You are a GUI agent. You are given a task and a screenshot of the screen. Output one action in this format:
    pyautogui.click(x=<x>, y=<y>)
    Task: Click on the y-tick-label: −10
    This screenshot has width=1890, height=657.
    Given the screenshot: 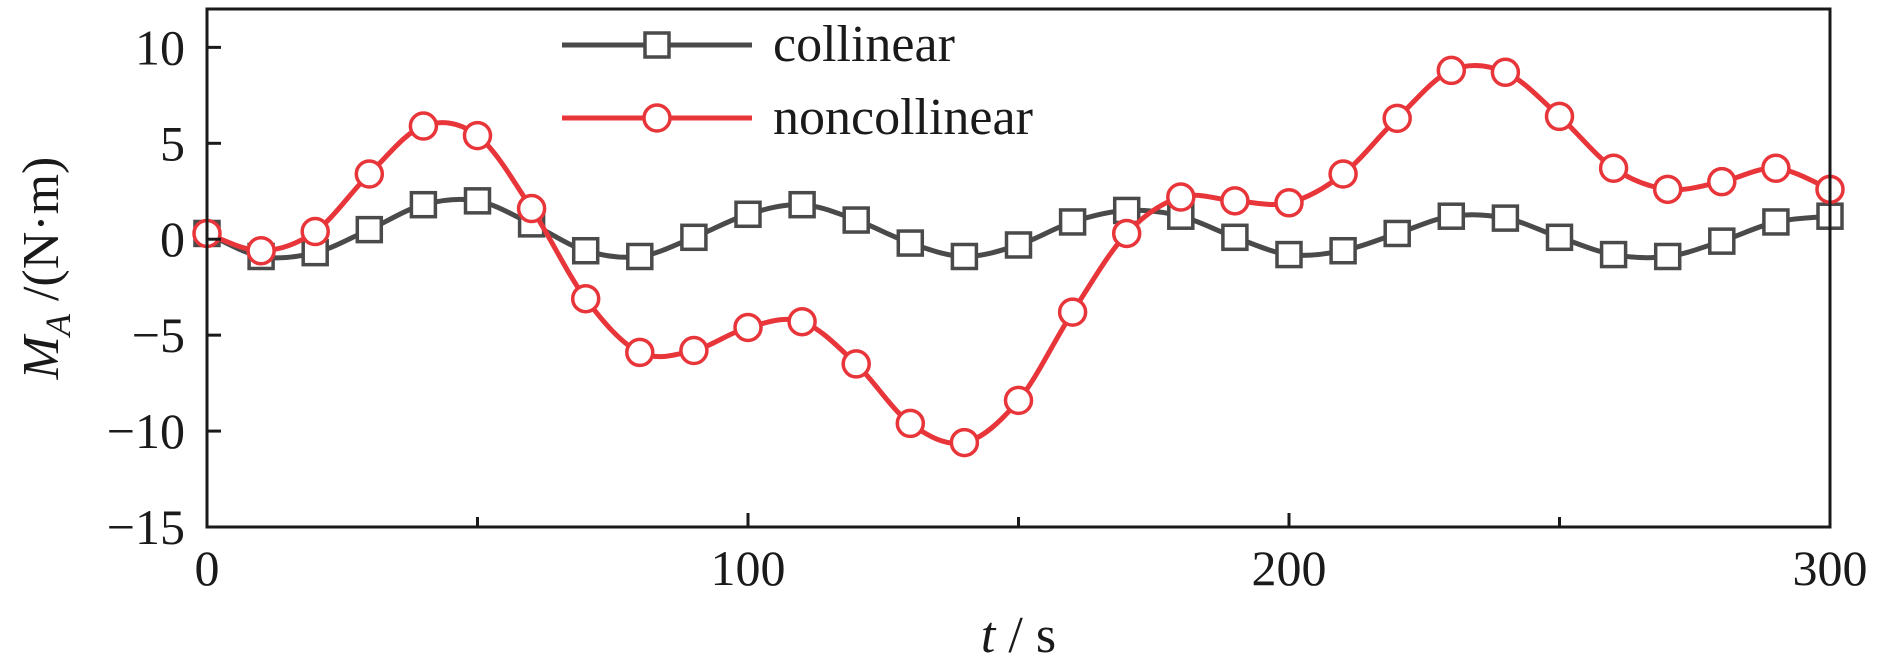 What is the action you would take?
    pyautogui.click(x=146, y=431)
    